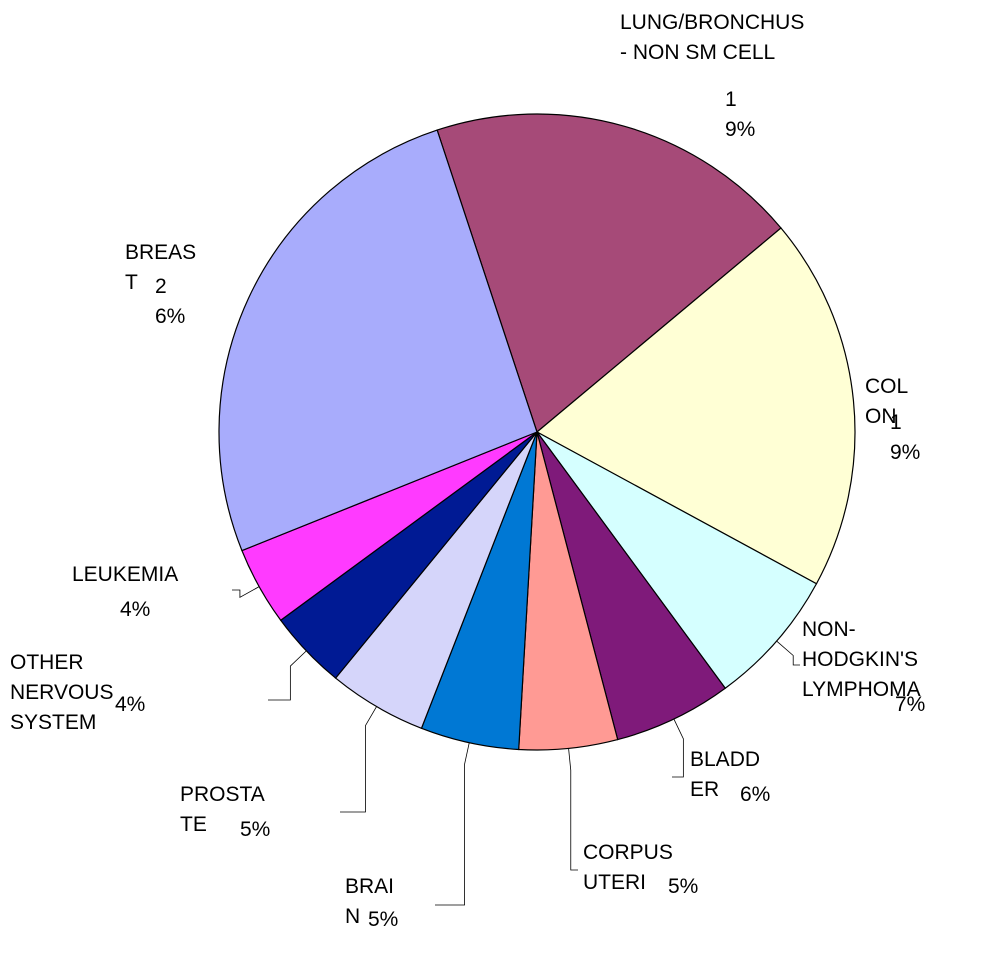  I want to click on value-label: 26%, so click(170, 301).